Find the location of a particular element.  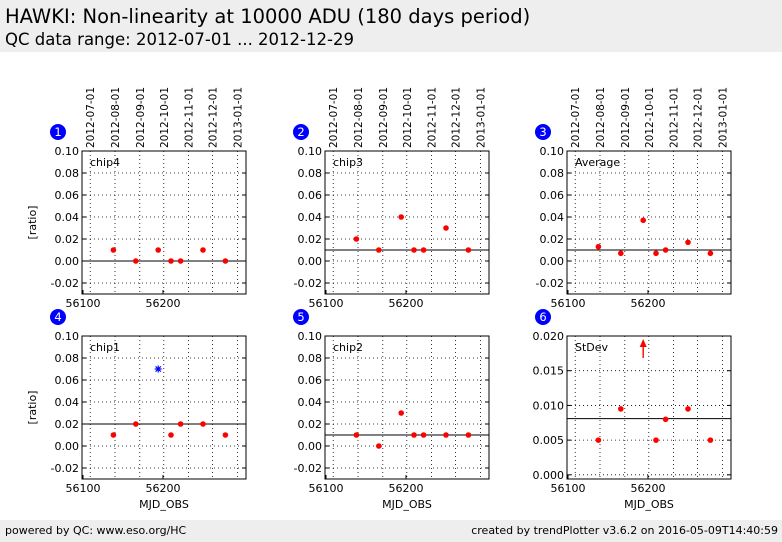

panel-badge-number: 5 is located at coordinates (300, 317).